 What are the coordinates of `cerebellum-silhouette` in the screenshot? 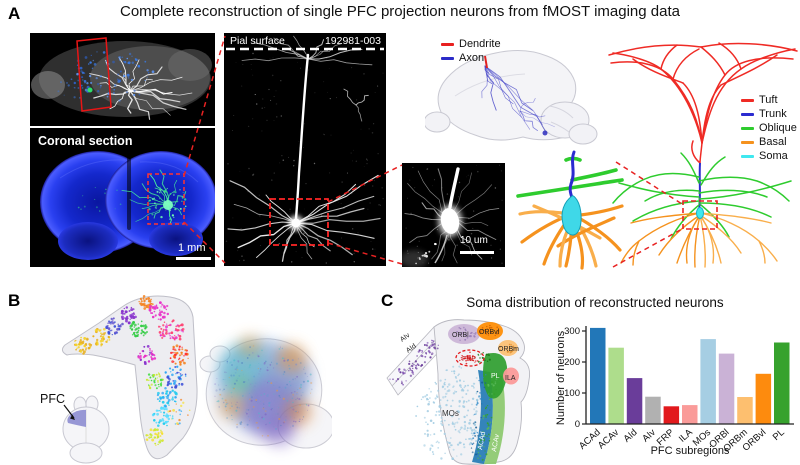 It's located at (190, 65).